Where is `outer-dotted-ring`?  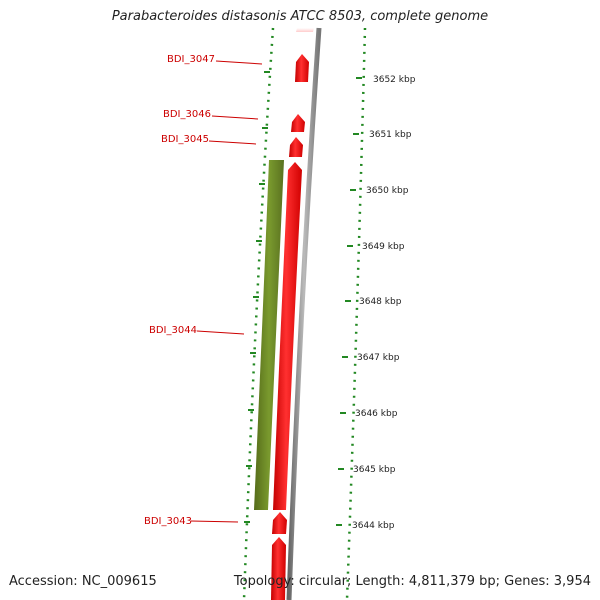
outer-dotted-ring is located at coordinates (356, 313).